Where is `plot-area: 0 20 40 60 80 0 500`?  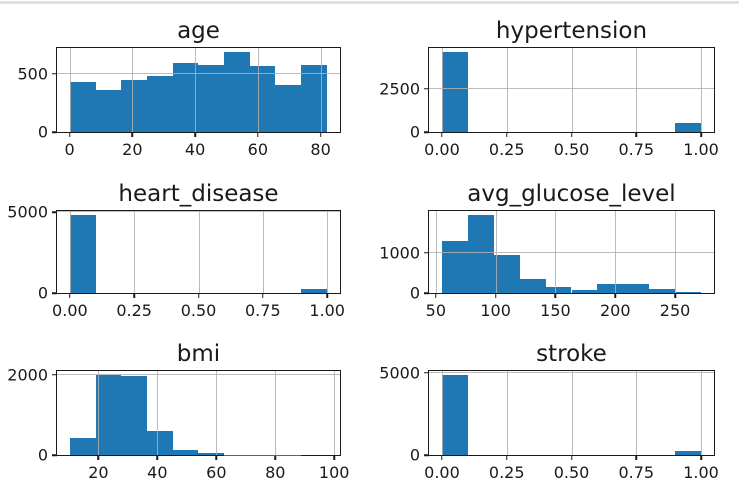
plot-area: 0 20 40 60 80 0 500 is located at coordinates (179, 103).